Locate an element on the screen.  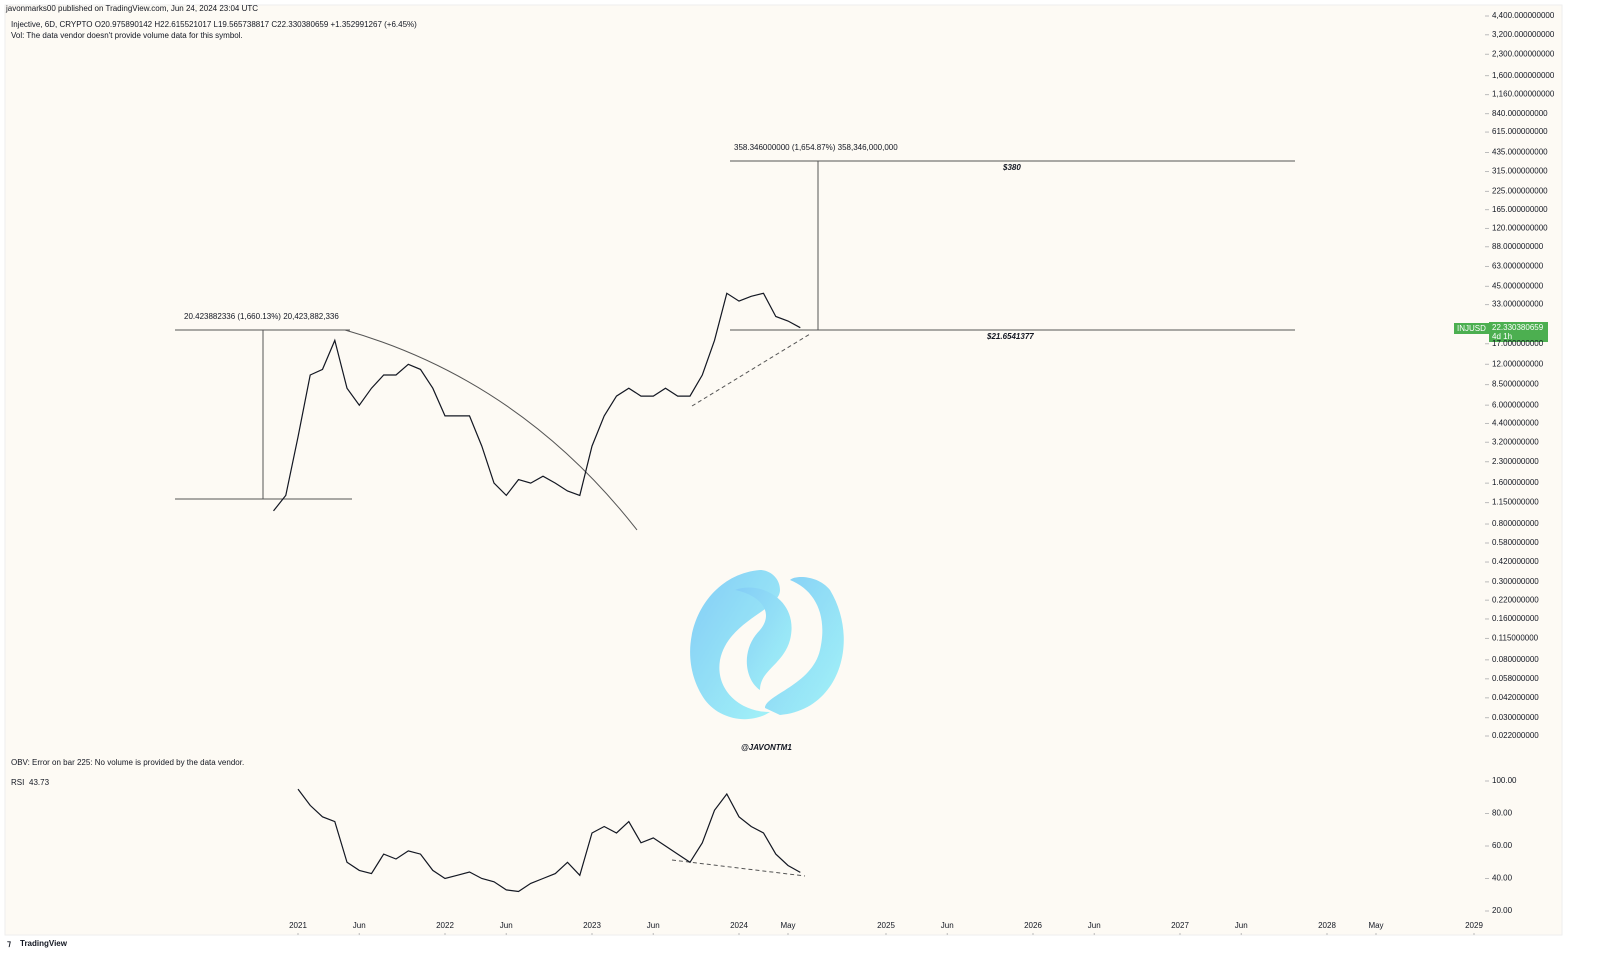
x-tick-label: 2022 is located at coordinates (445, 925).